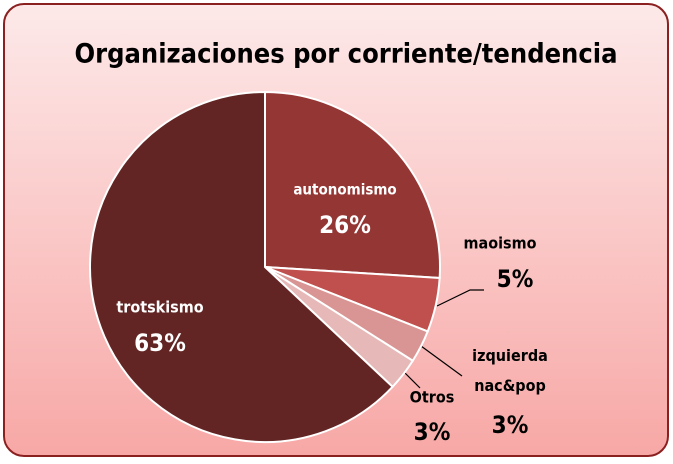 The height and width of the screenshot is (464, 673). I want to click on slice-category-label: izquierda nac&pop, so click(510, 370).